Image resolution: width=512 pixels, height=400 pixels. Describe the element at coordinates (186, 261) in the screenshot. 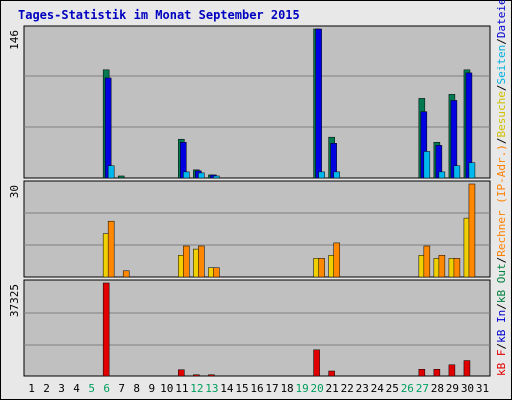

I see `bar-rechner-ip-adr--day-11` at that location.